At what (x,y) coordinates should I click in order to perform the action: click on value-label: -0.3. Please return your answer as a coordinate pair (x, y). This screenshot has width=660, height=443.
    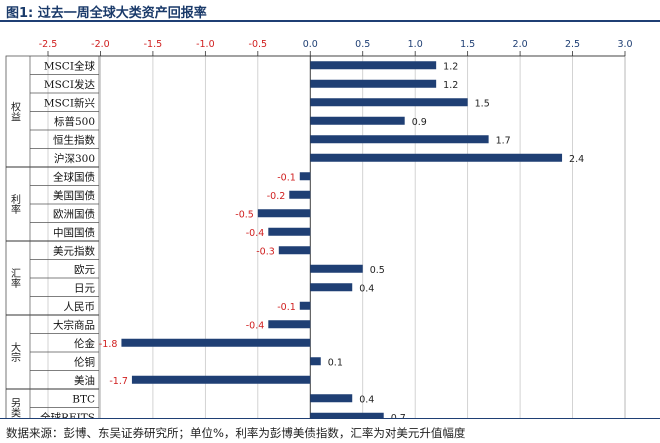
    Looking at the image, I should click on (265, 251).